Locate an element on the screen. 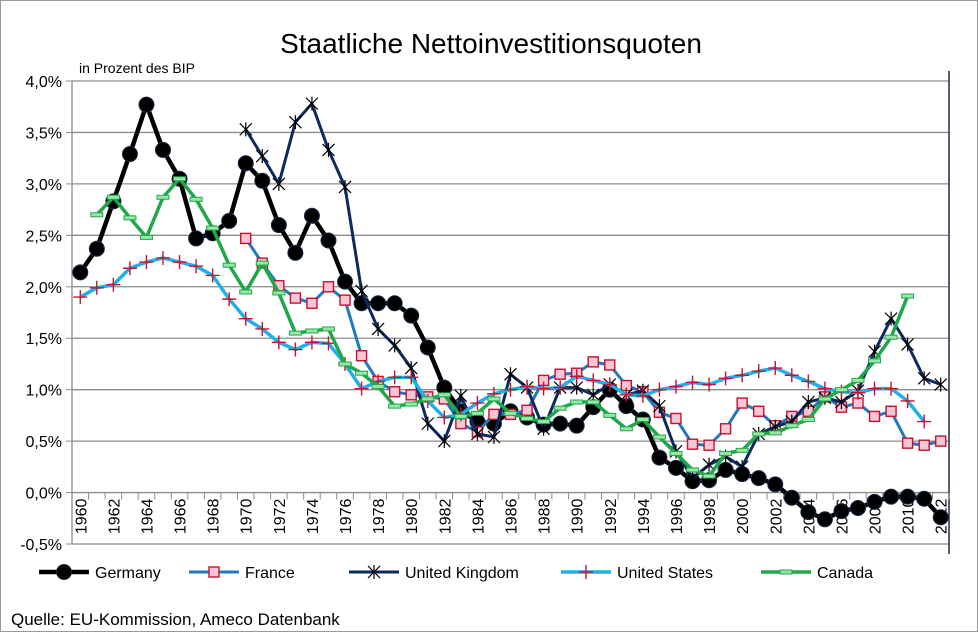 Image resolution: width=978 pixels, height=638 pixels. y-tick-label: 4,0% is located at coordinates (44, 82).